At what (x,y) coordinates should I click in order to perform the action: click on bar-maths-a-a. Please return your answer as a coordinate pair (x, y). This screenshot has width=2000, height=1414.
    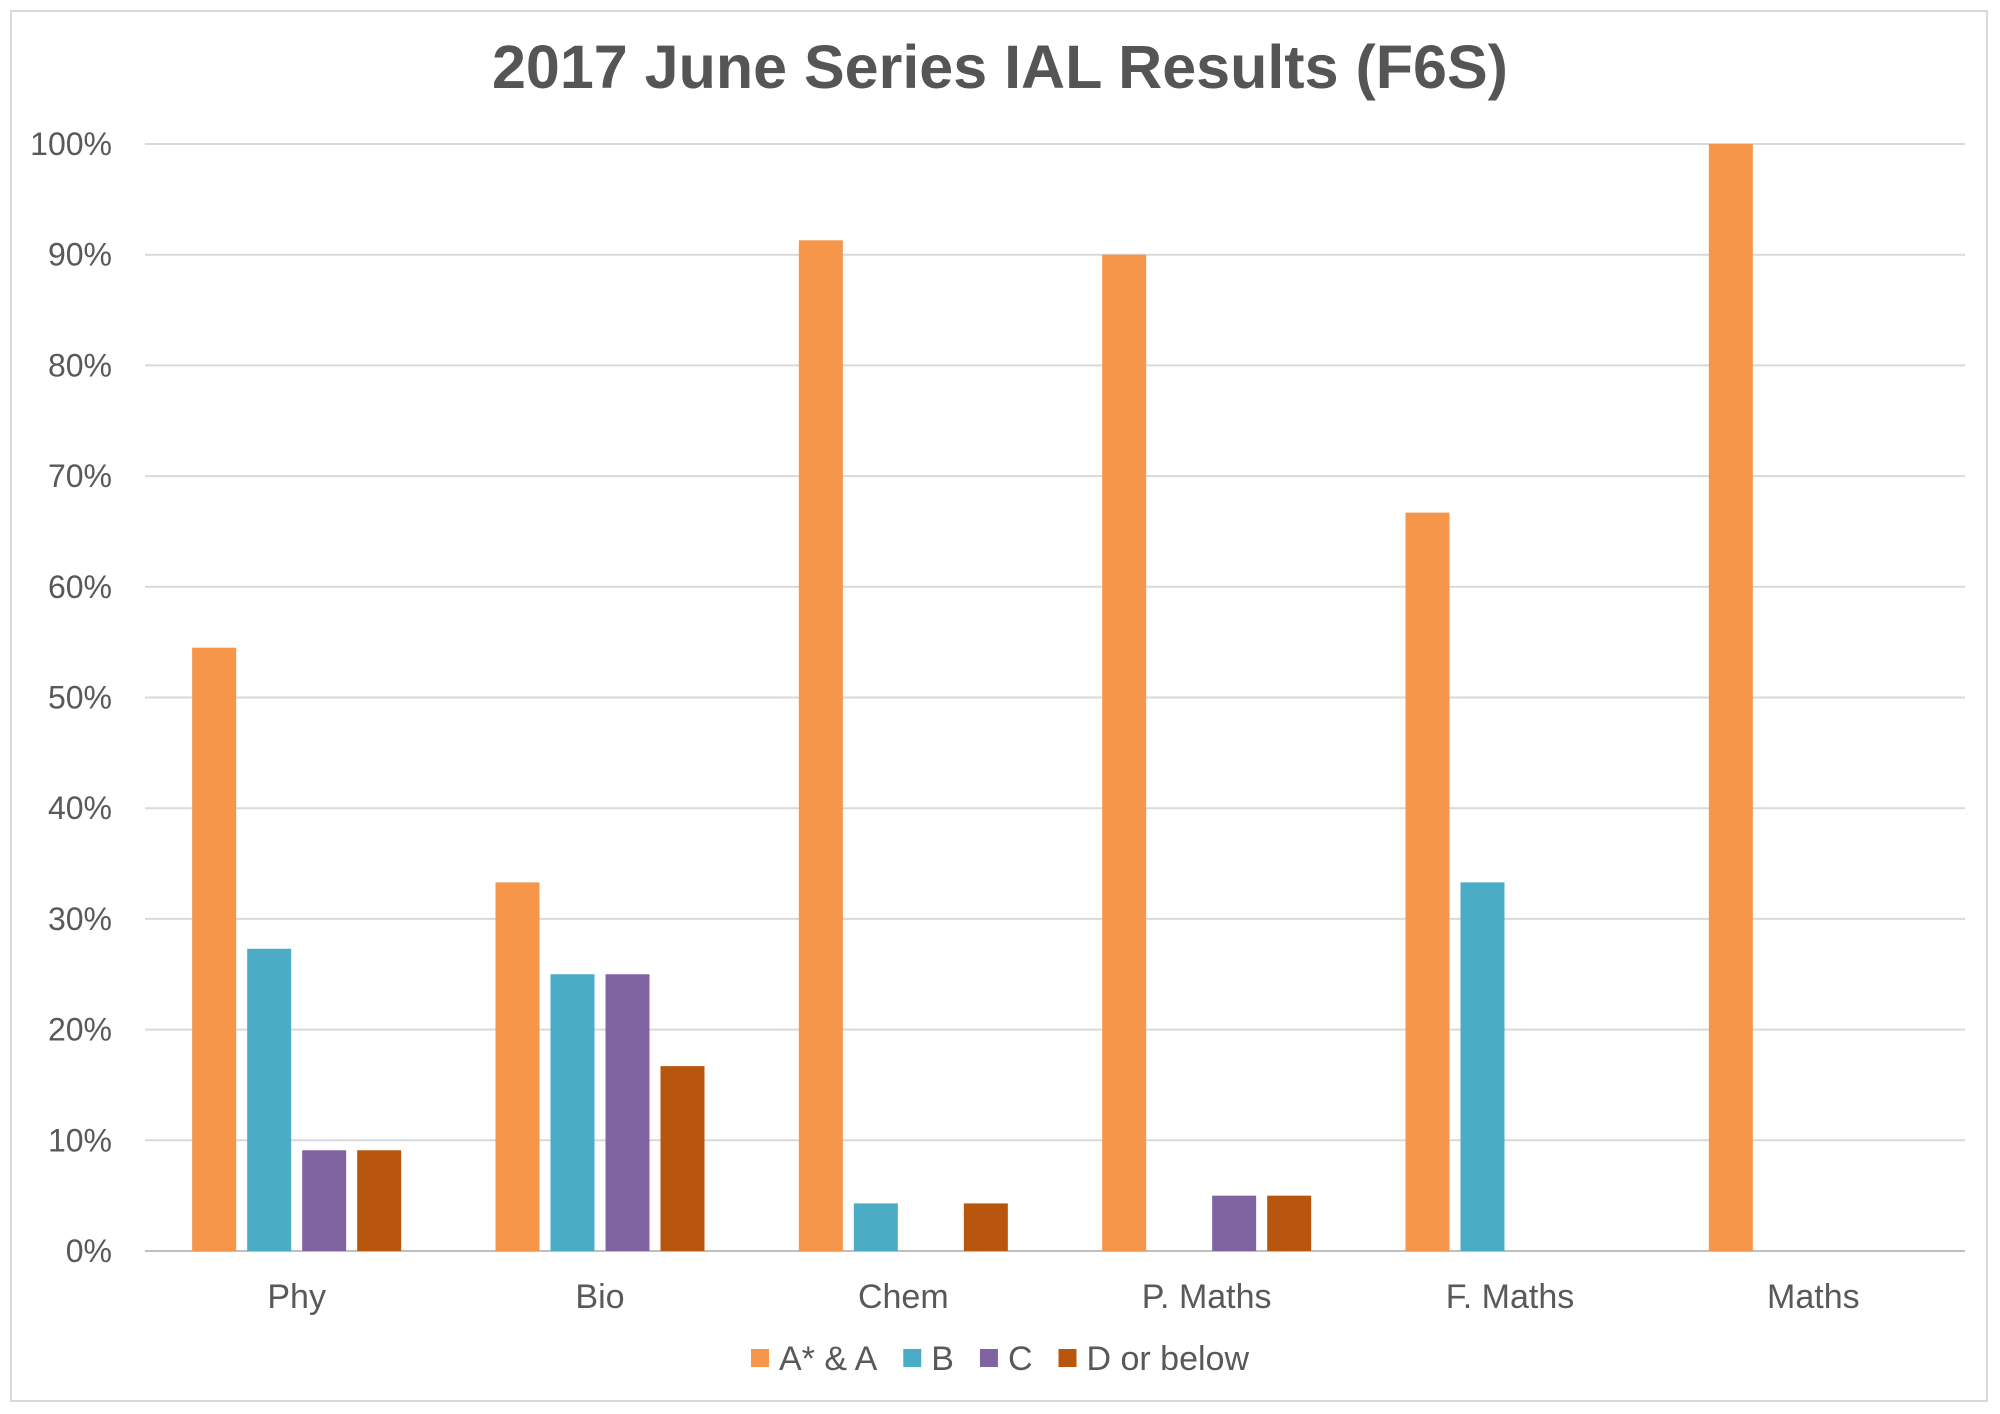
    Looking at the image, I should click on (1730, 697).